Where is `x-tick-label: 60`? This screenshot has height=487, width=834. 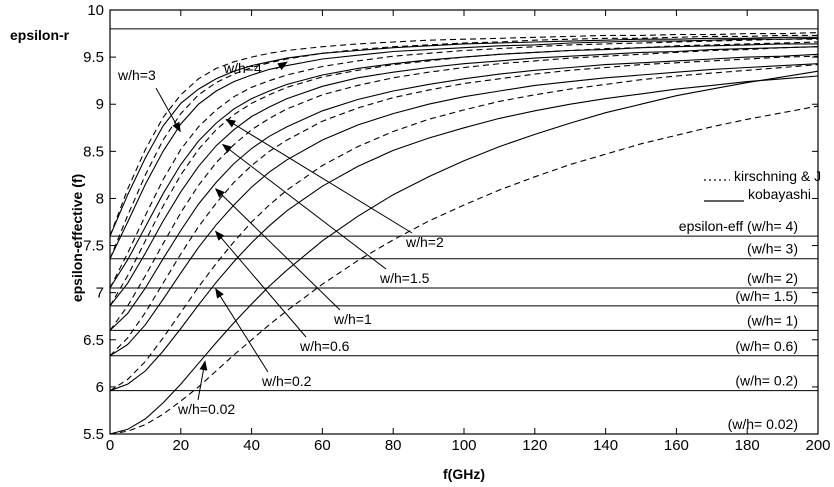
x-tick-label: 60 is located at coordinates (322, 445).